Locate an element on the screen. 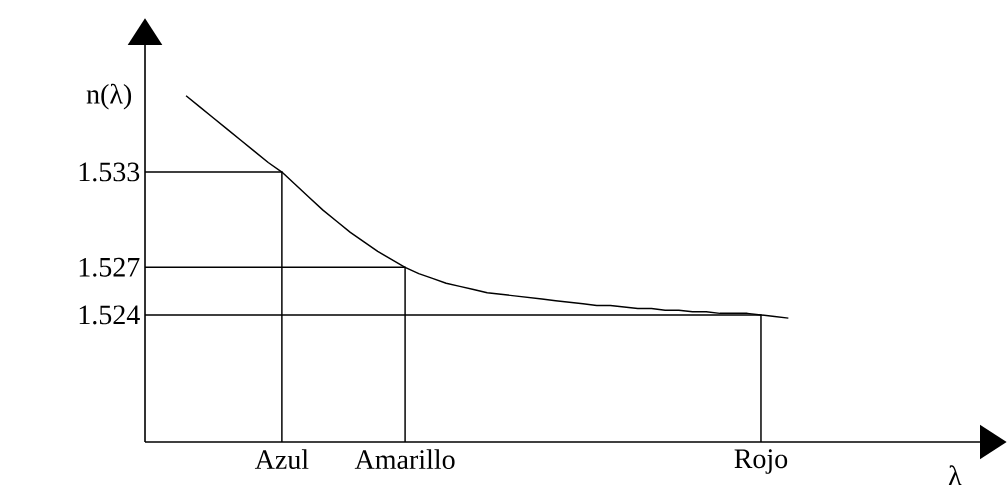  x-tick-label: Rojo is located at coordinates (761, 461).